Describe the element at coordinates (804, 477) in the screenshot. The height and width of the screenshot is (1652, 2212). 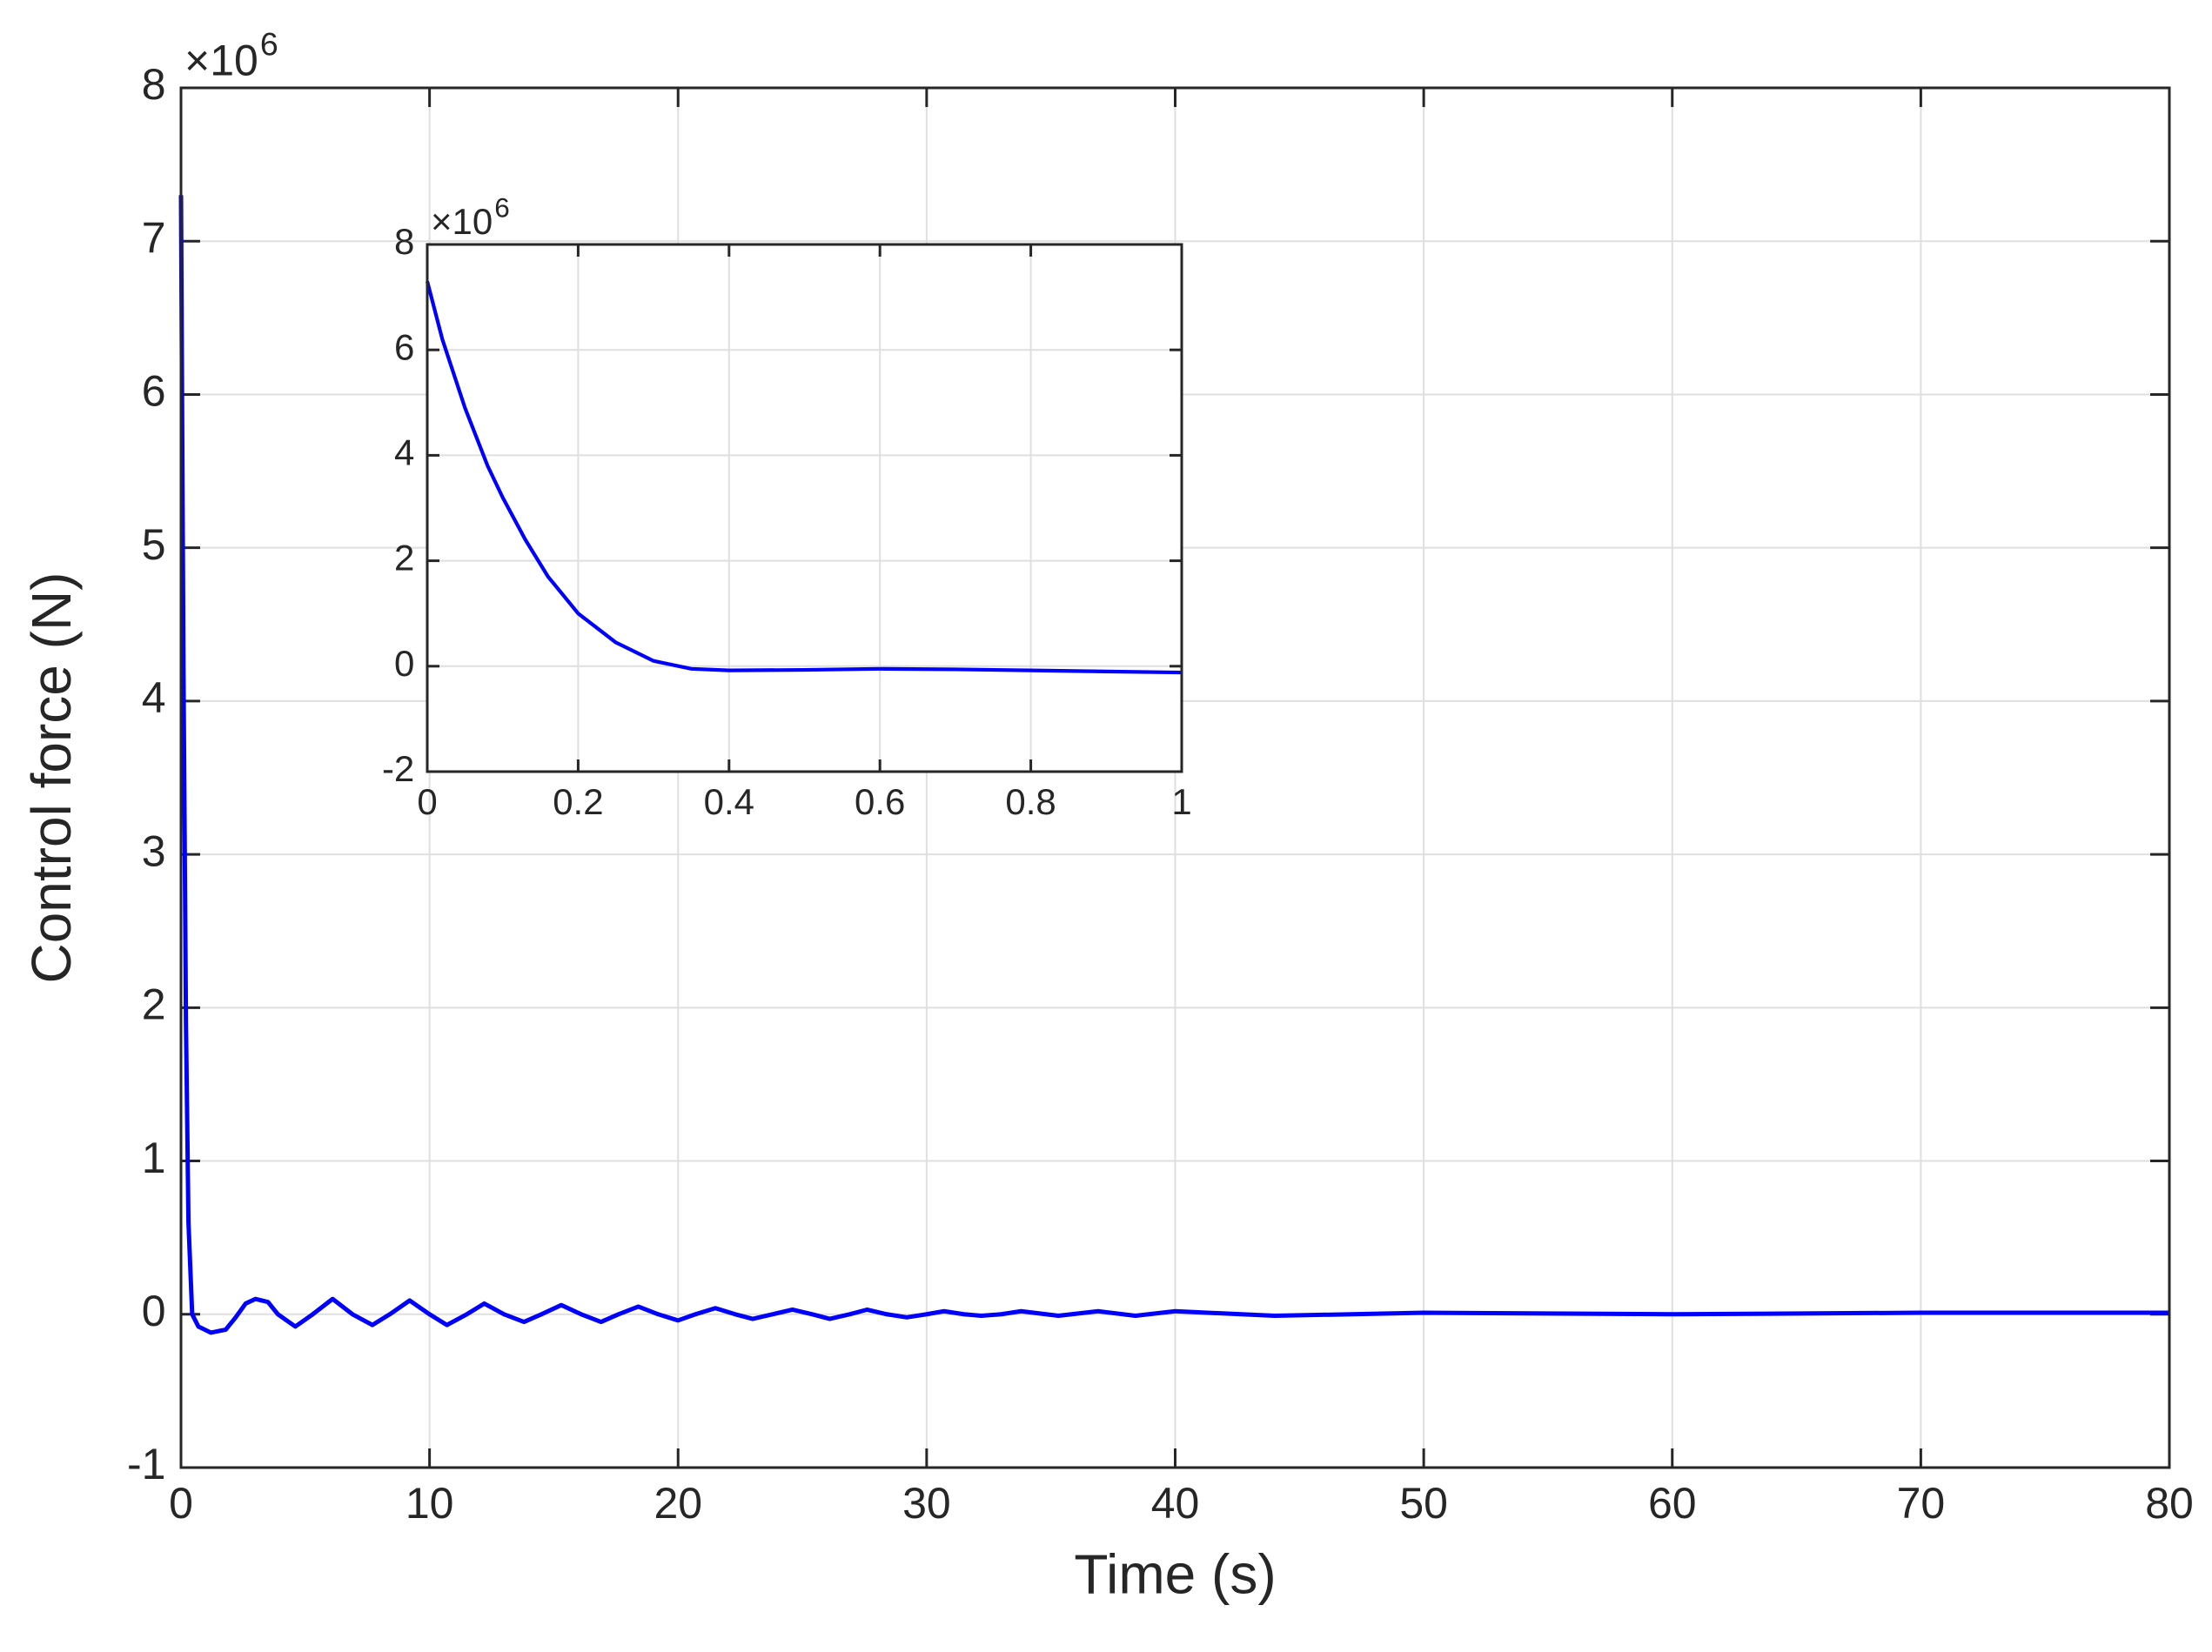
I see `data-line` at that location.